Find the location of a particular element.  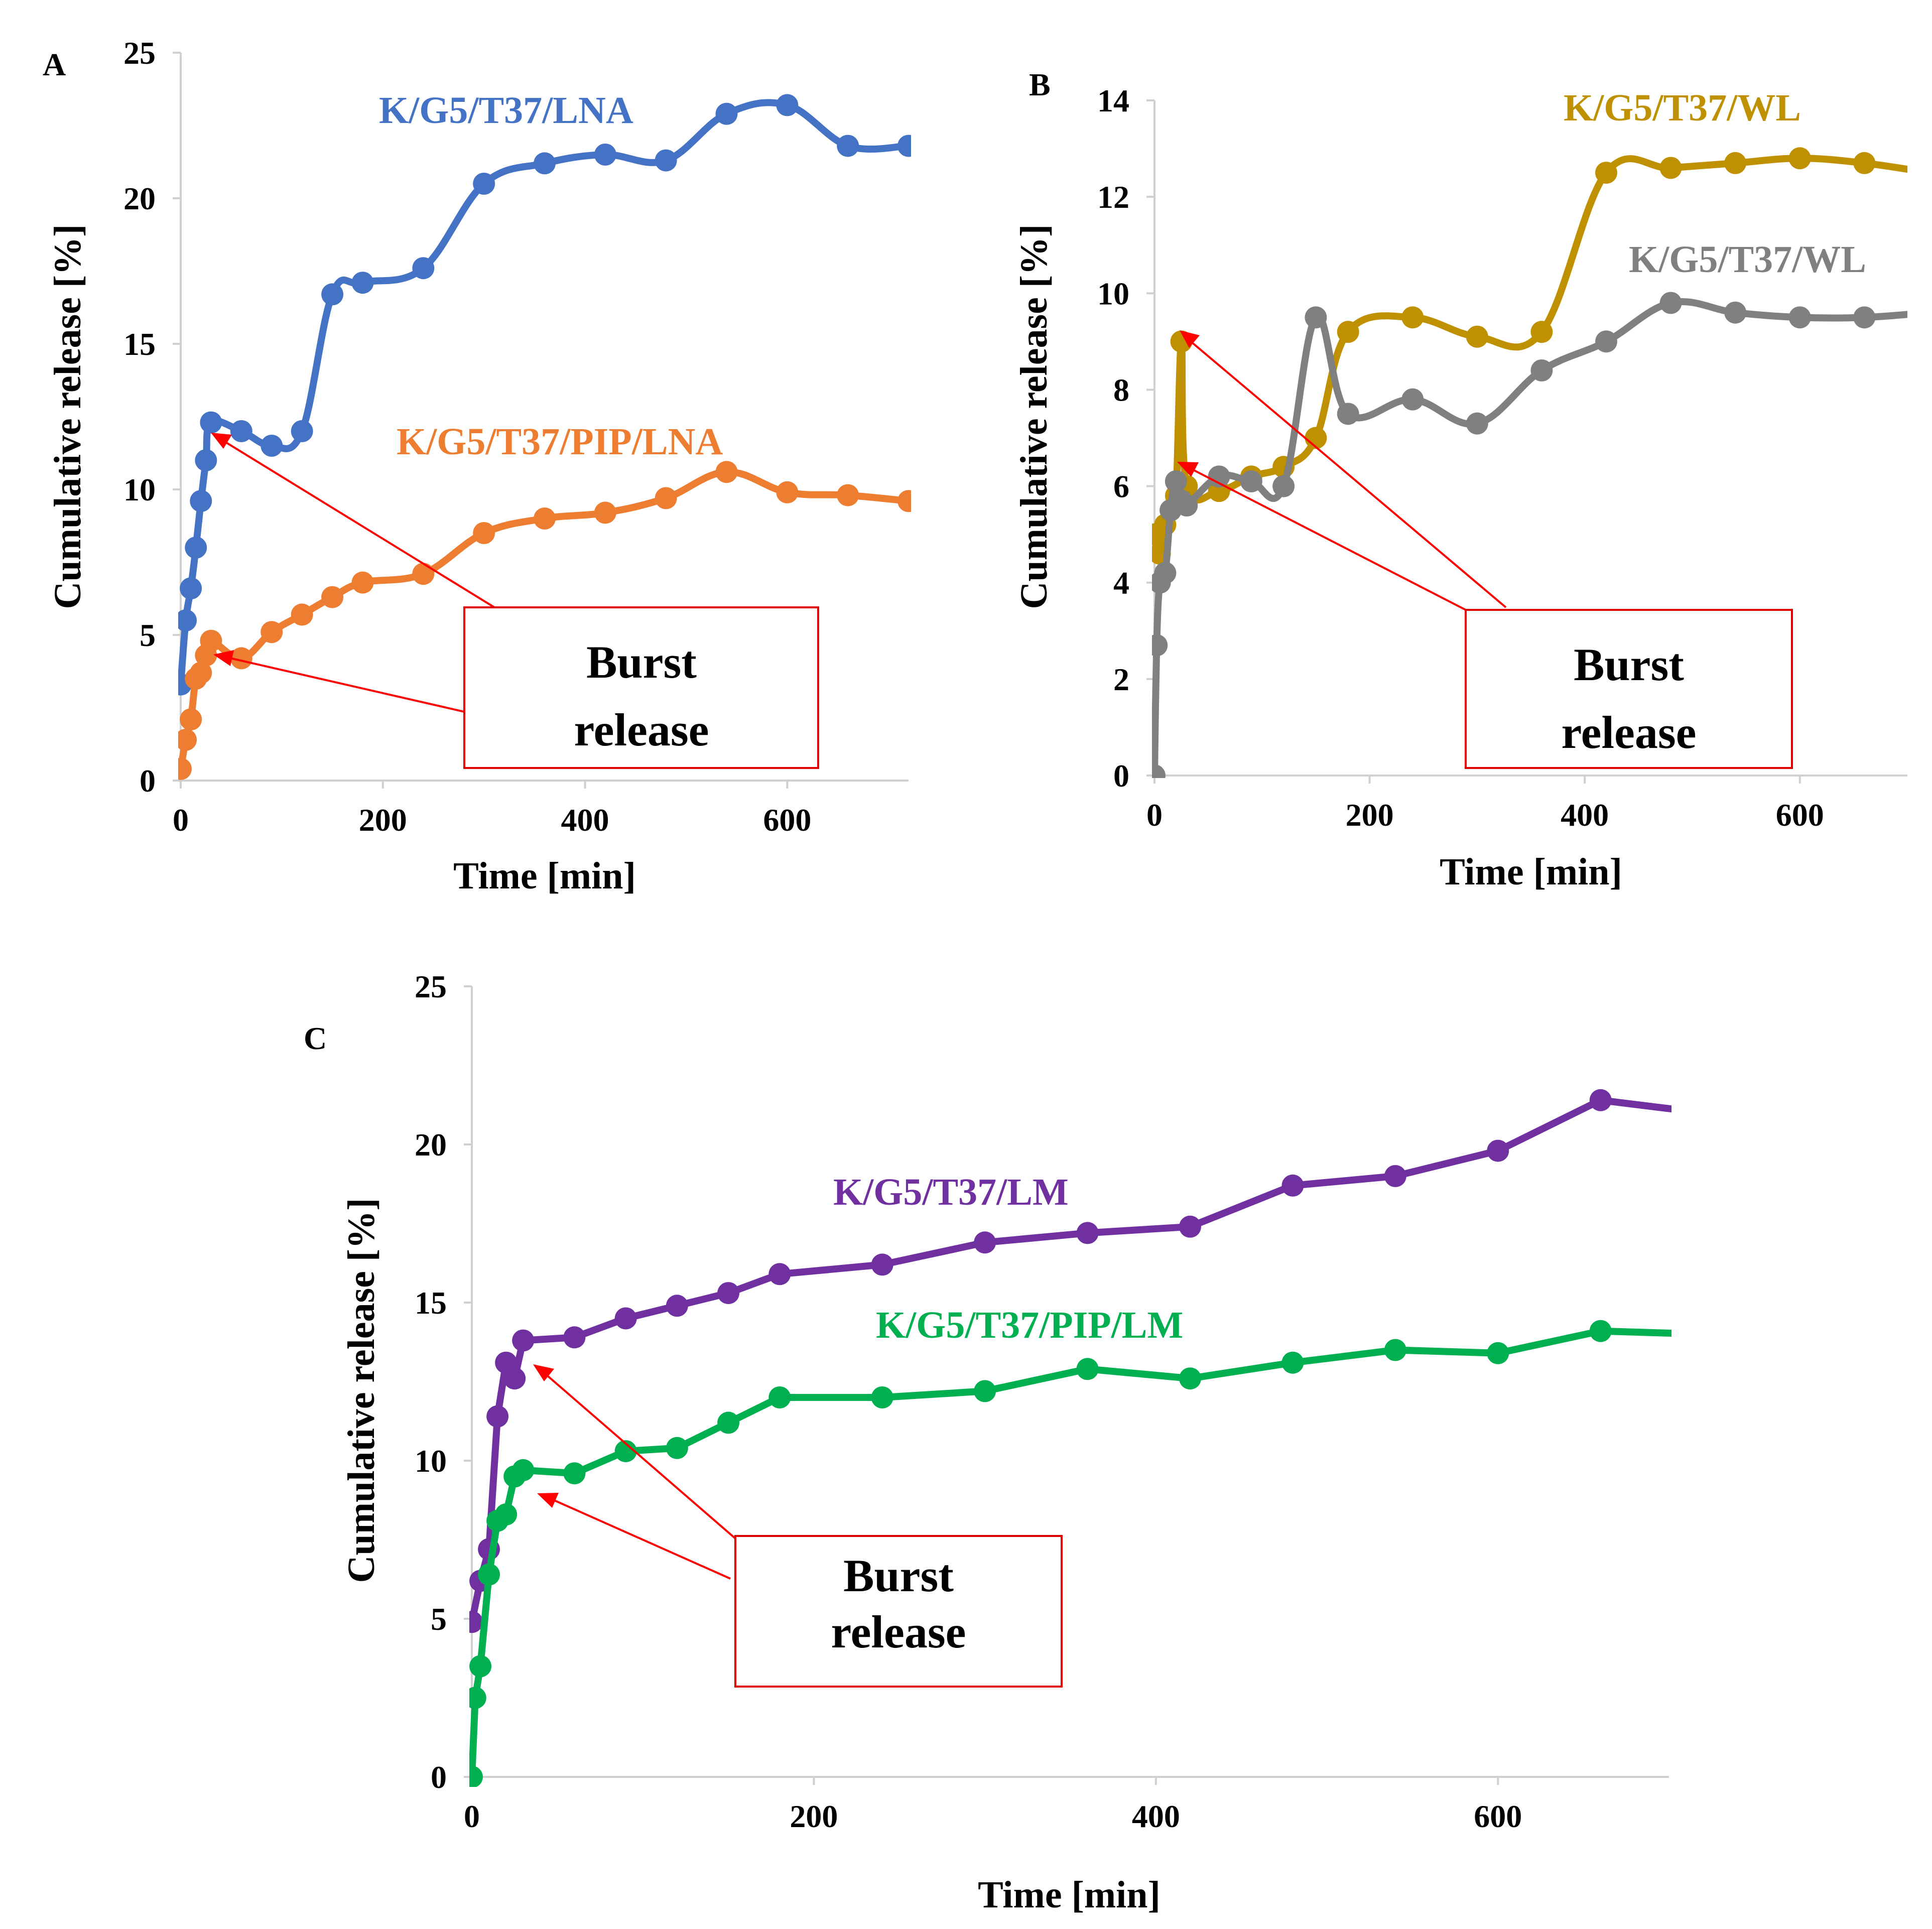

panel-label-c: C is located at coordinates (315, 1038).